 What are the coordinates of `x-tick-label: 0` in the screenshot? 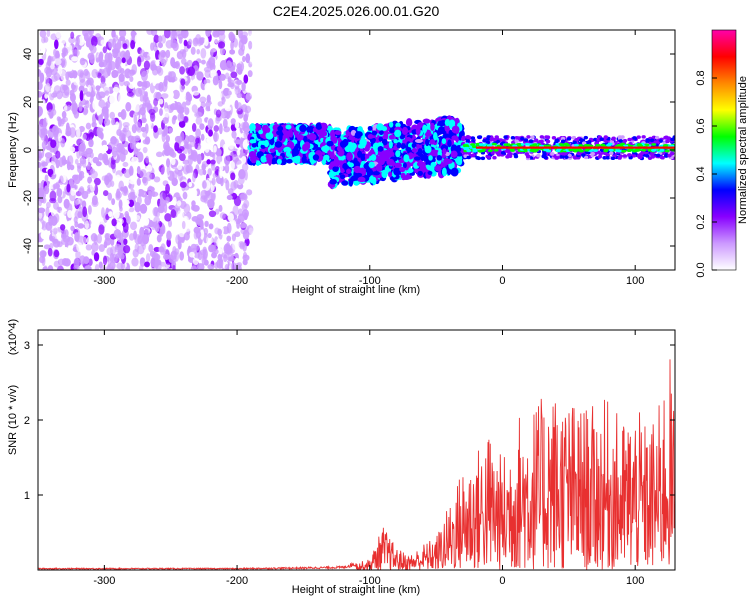 It's located at (502, 281).